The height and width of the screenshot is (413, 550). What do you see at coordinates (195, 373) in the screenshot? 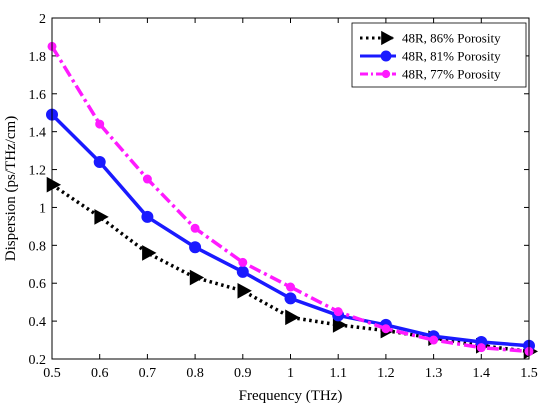
I see `x-tick-label: 0.8` at bounding box center [195, 373].